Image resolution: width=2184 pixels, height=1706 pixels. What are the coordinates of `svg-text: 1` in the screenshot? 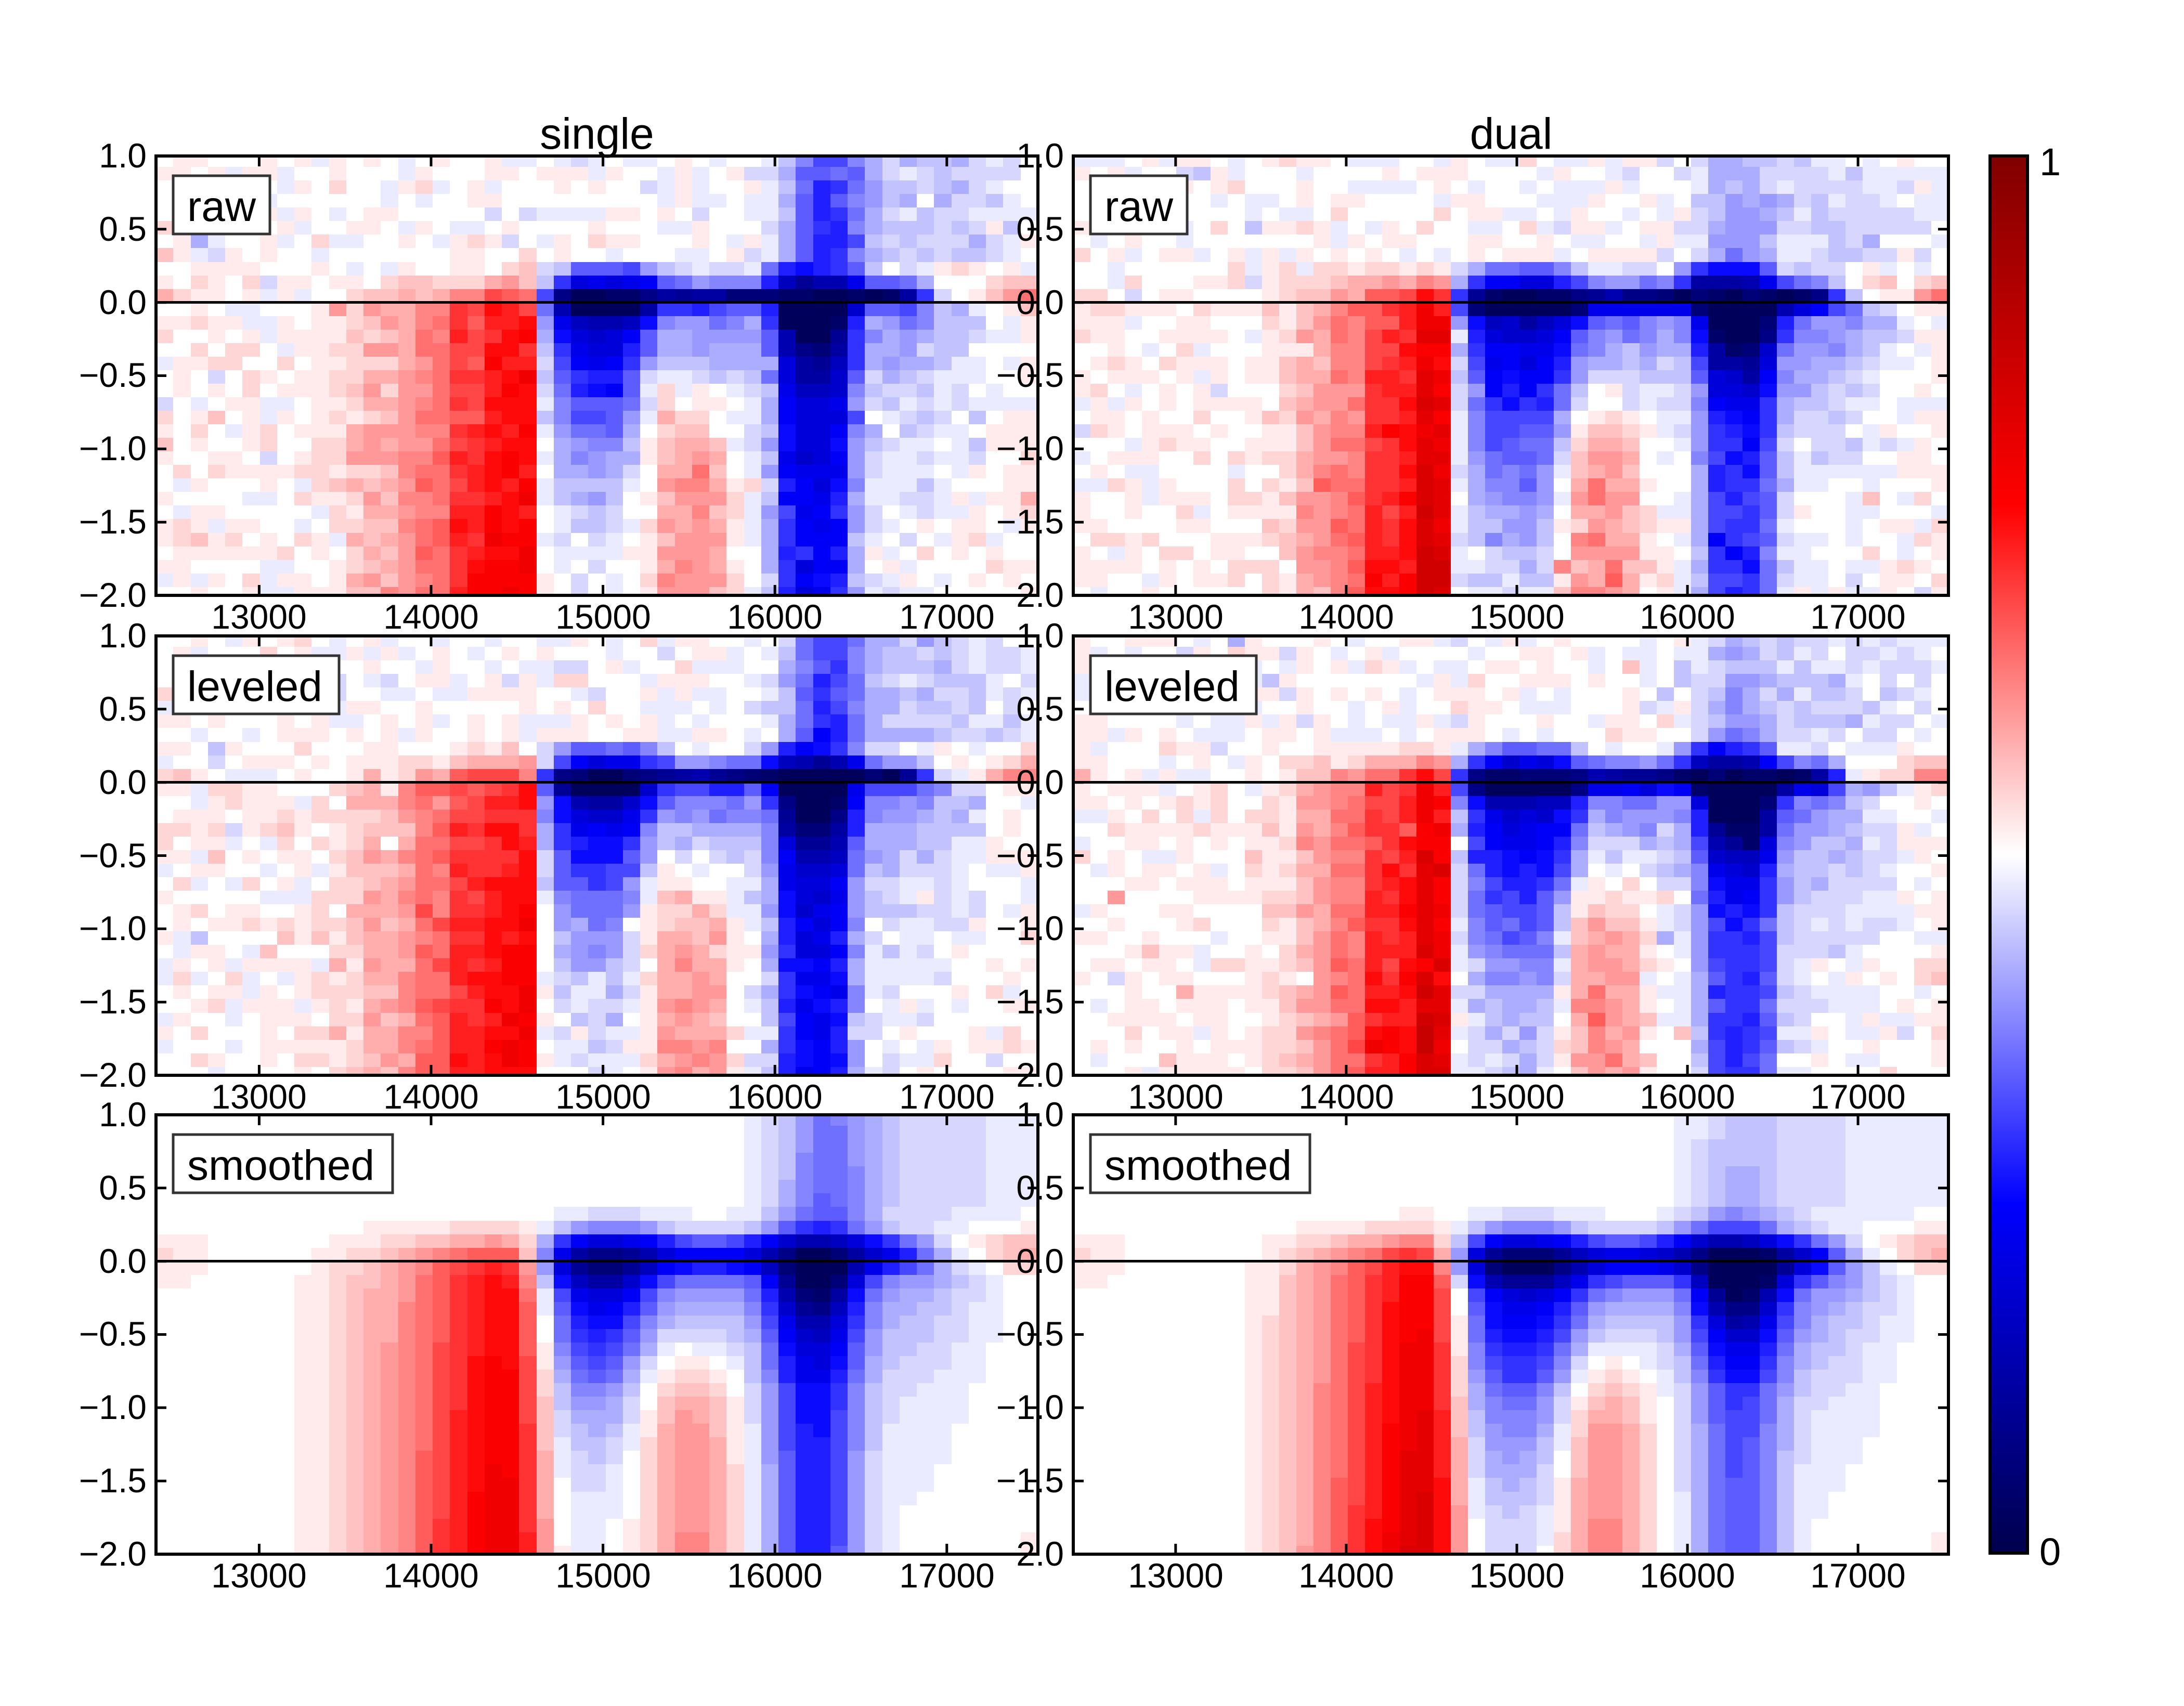 It's located at (2050, 162).